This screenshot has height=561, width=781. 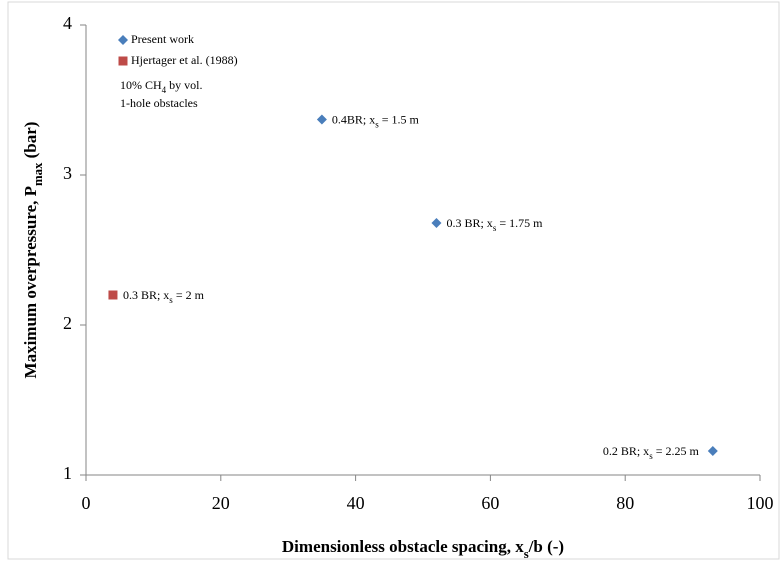 I want to click on text-part: /b (-), so click(x=546, y=546).